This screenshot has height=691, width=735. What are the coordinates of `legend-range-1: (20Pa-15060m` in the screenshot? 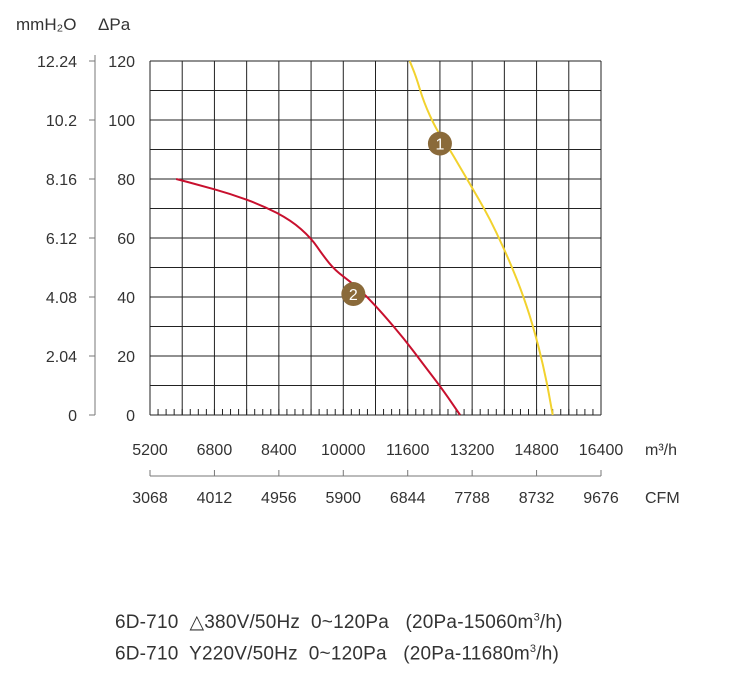 It's located at (469, 622).